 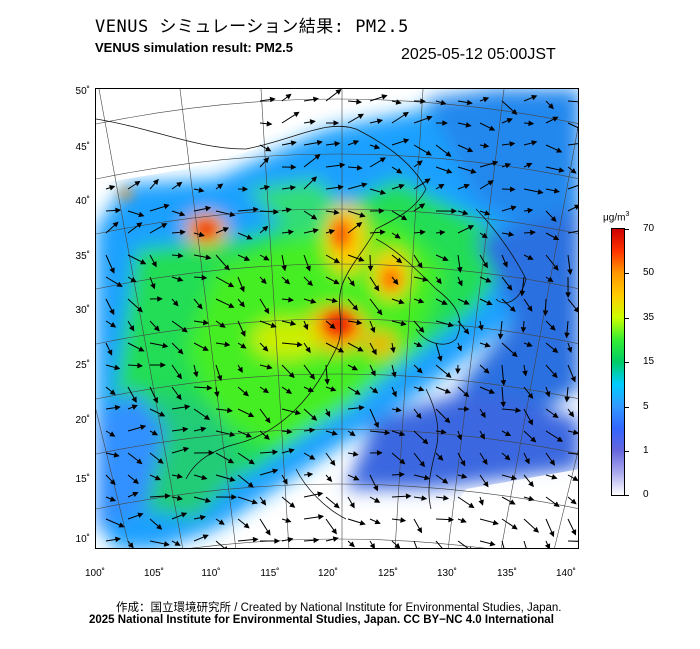 What do you see at coordinates (649, 272) in the screenshot?
I see `colorbar-tick-label: 50` at bounding box center [649, 272].